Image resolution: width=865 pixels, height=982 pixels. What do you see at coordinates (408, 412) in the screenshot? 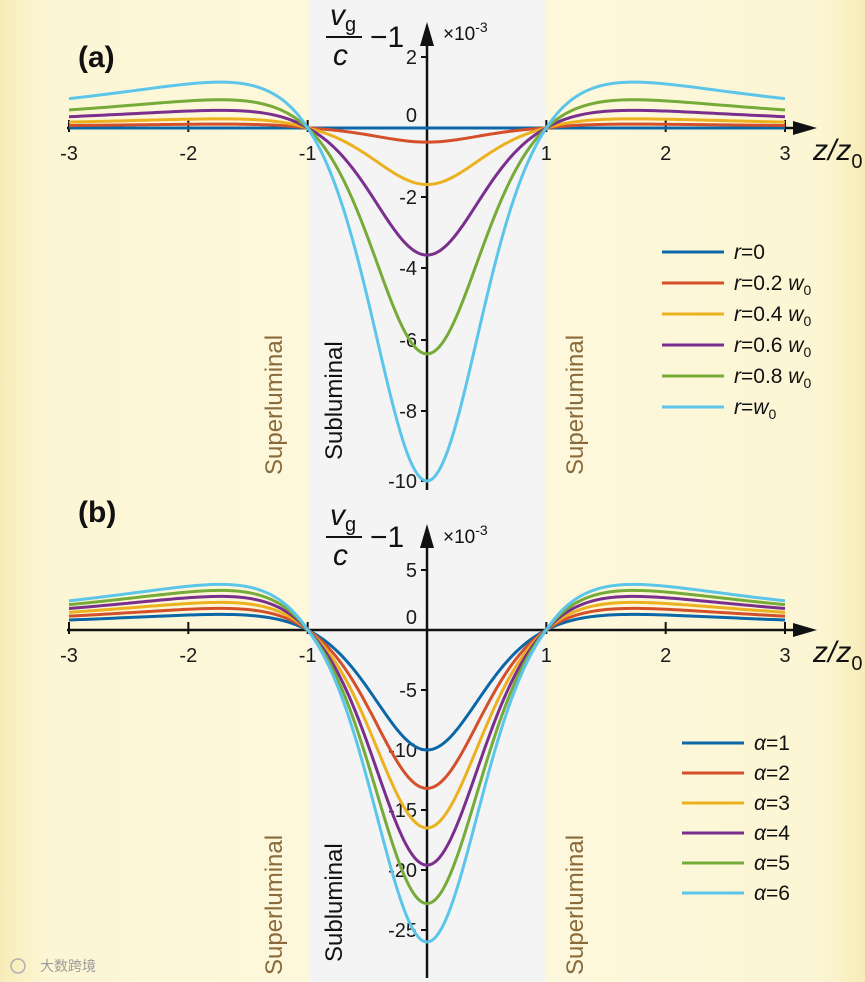
I see `y-tick-label: -8` at bounding box center [408, 412].